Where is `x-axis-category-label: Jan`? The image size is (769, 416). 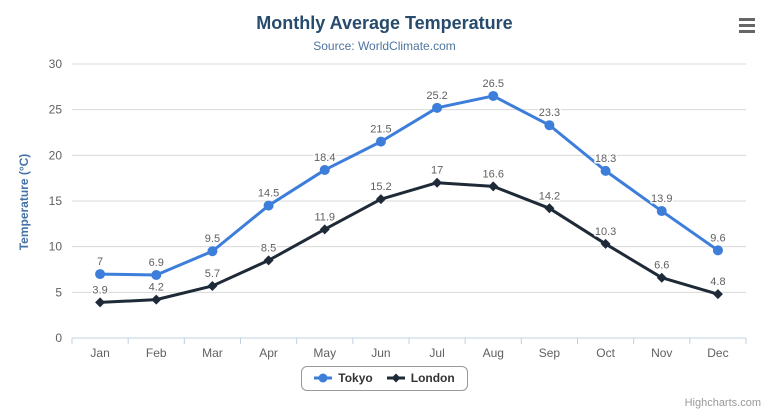
x-axis-category-label: Jan is located at coordinates (99, 353).